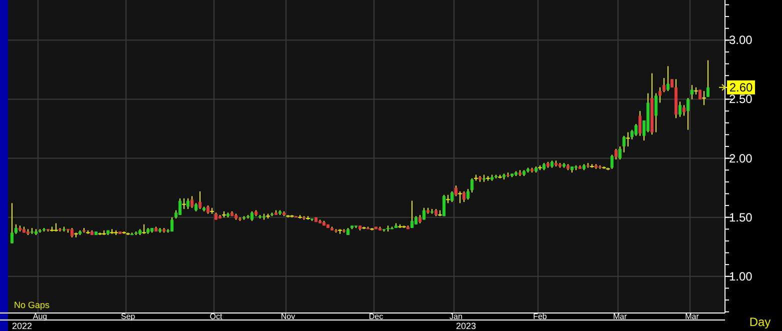 The height and width of the screenshot is (331, 782). I want to click on annotation: No Gaps, so click(32, 305).